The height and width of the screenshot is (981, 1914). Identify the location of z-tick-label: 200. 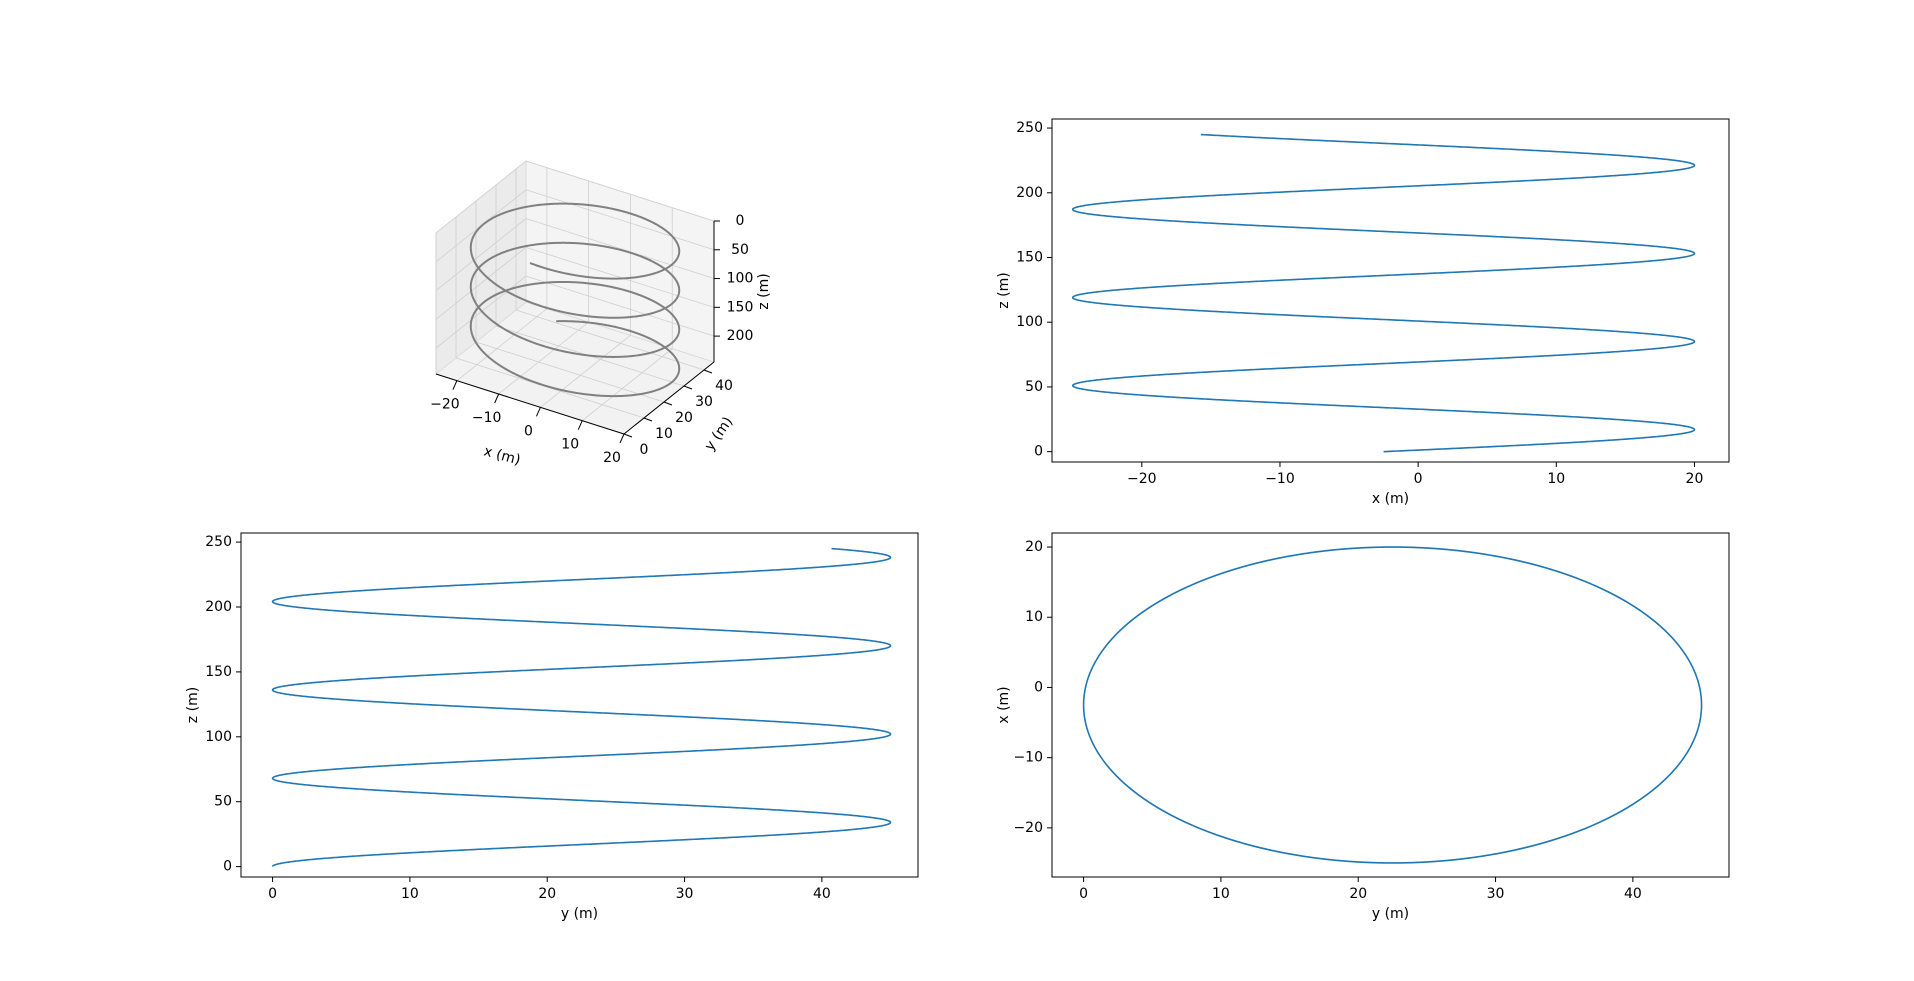
(740, 336).